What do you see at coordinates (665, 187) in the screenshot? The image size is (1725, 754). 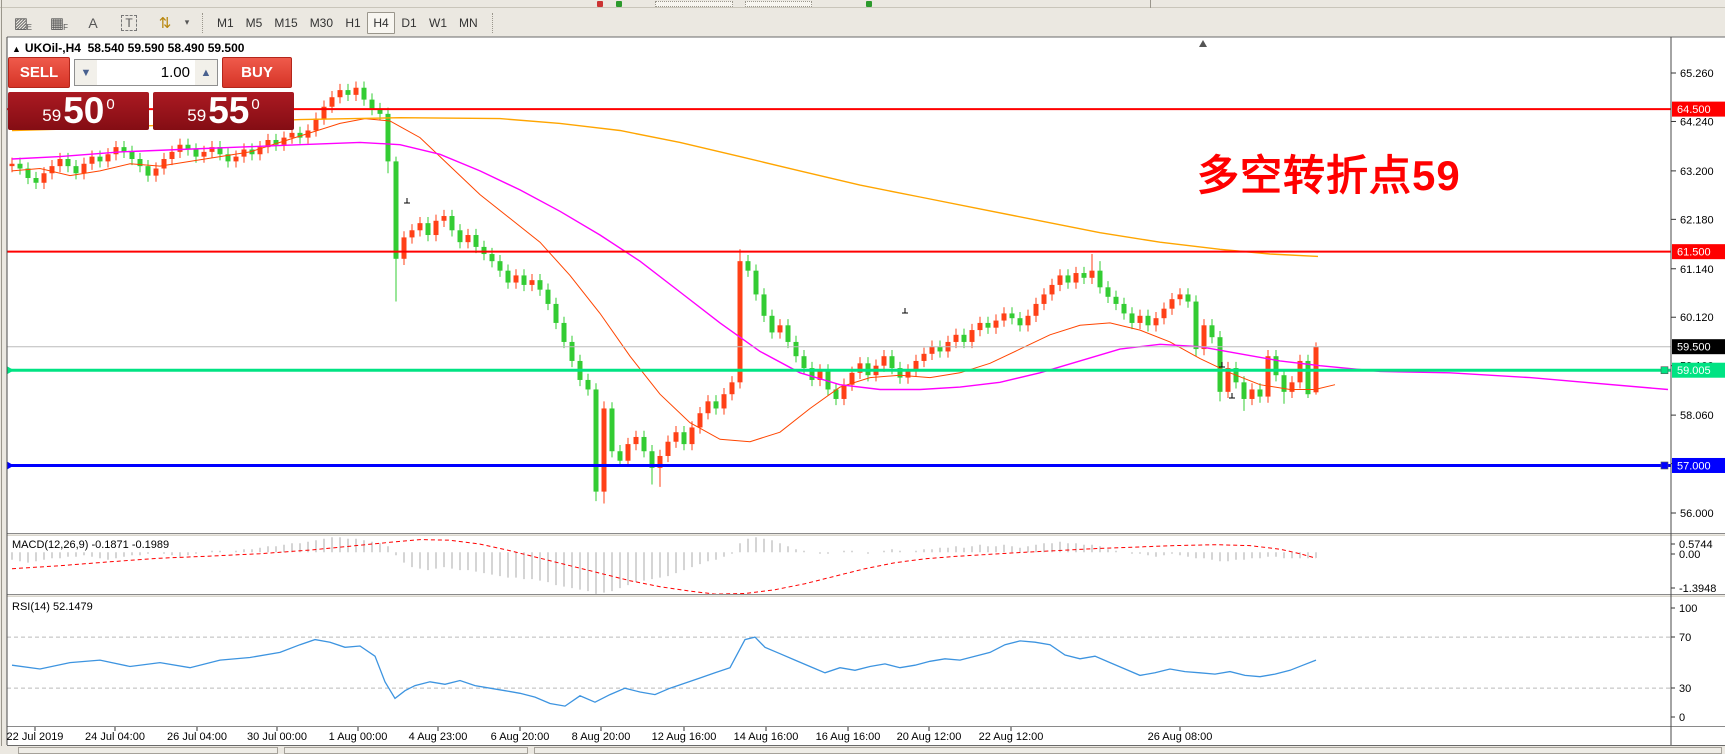 I see `ma-slow-line` at bounding box center [665, 187].